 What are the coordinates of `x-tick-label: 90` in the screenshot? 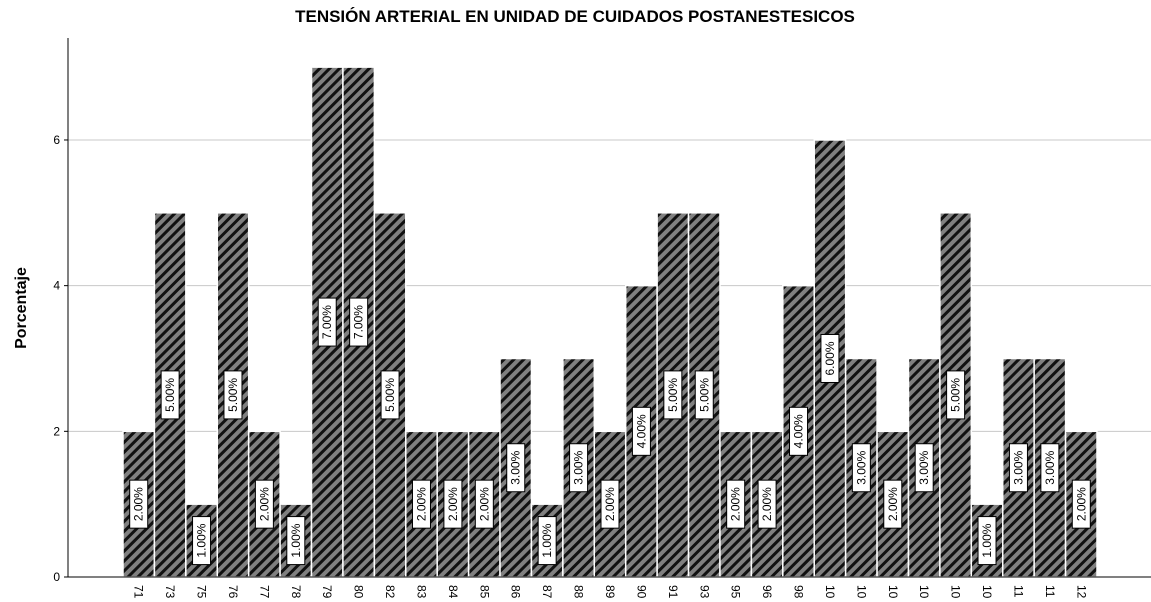 It's located at (641, 592).